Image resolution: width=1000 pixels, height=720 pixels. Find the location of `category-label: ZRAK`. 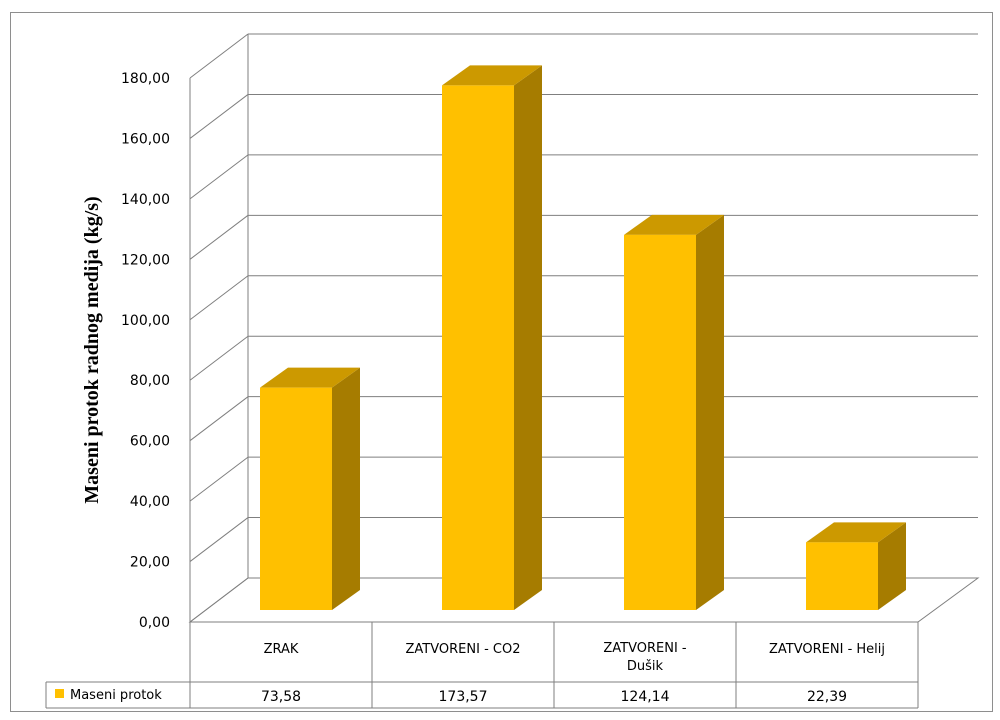

category-label: ZRAK is located at coordinates (281, 649).